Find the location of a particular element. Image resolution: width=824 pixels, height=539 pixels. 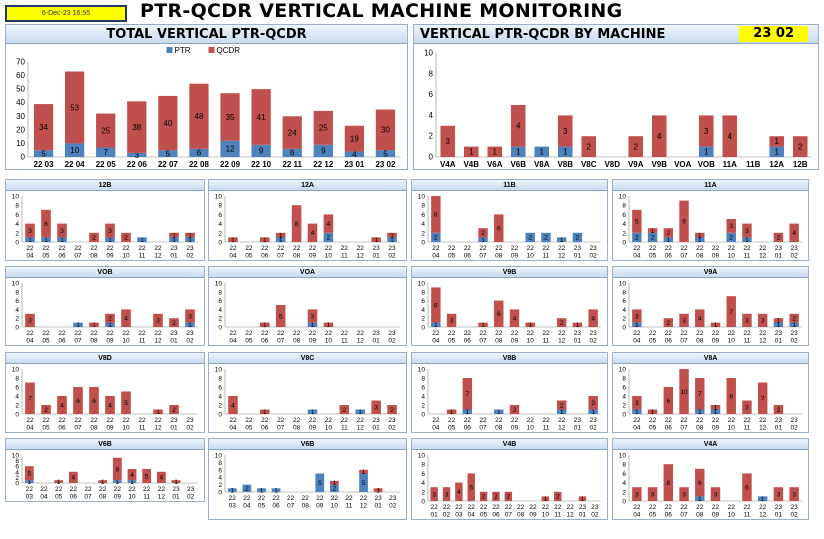

x-tick-label: 10 is located at coordinates (732, 256).